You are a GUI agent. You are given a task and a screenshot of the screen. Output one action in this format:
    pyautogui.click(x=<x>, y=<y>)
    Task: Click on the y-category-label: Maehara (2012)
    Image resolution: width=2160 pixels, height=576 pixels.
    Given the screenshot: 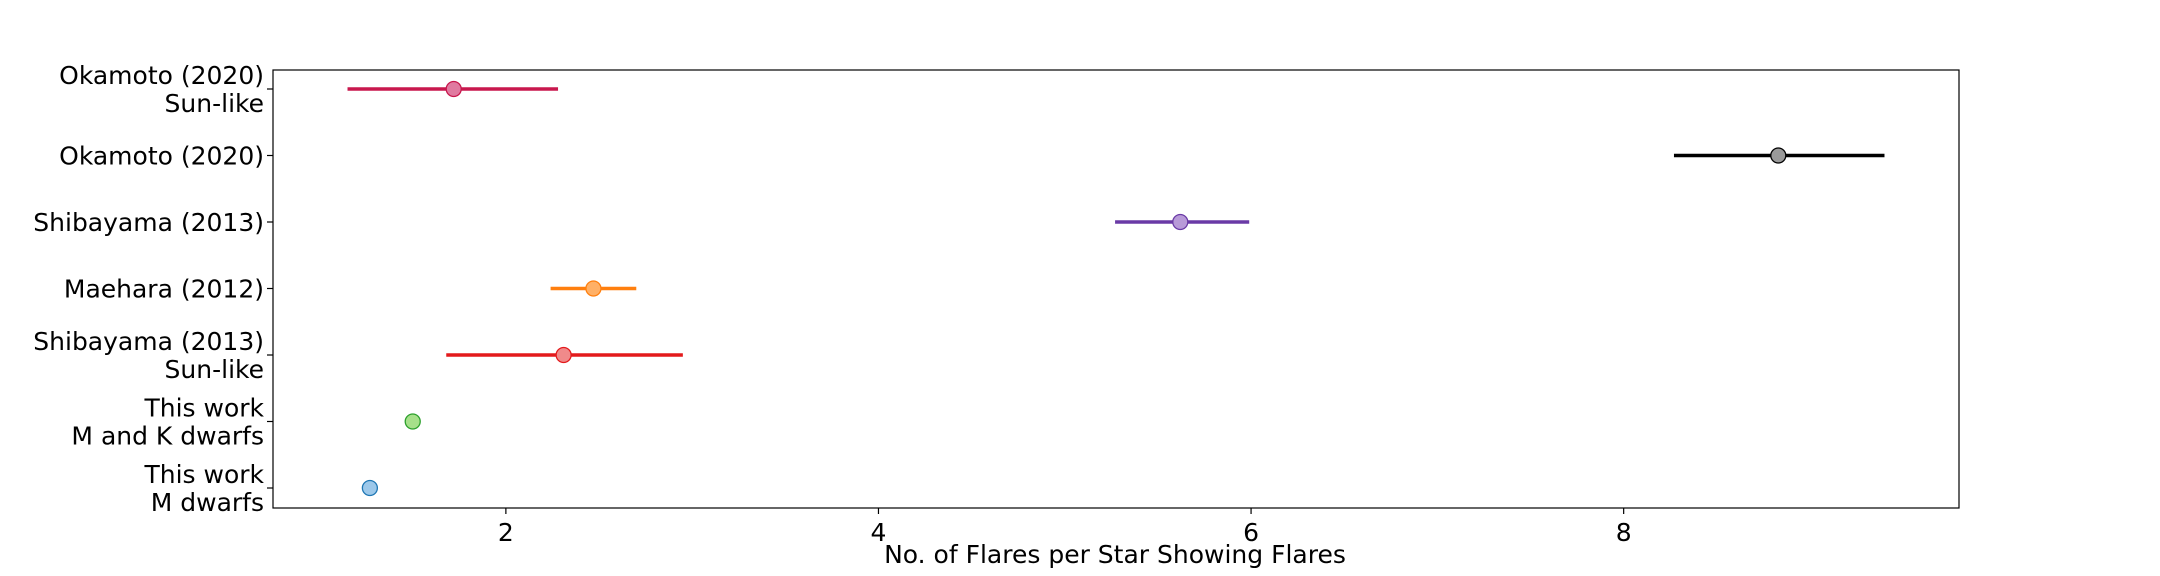 What is the action you would take?
    pyautogui.click(x=164, y=289)
    